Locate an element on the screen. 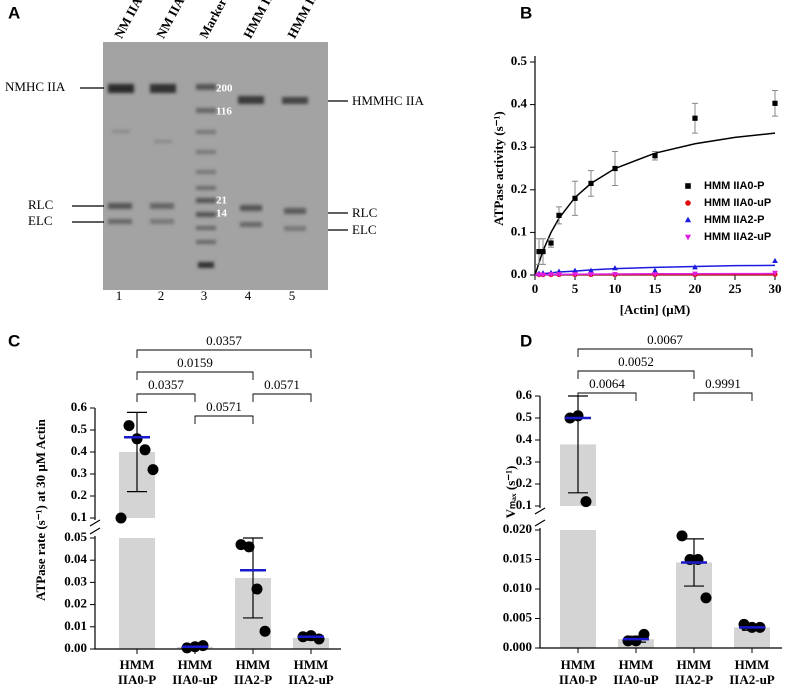 This screenshot has width=791, height=684. marker-size: 14 is located at coordinates (222, 214).